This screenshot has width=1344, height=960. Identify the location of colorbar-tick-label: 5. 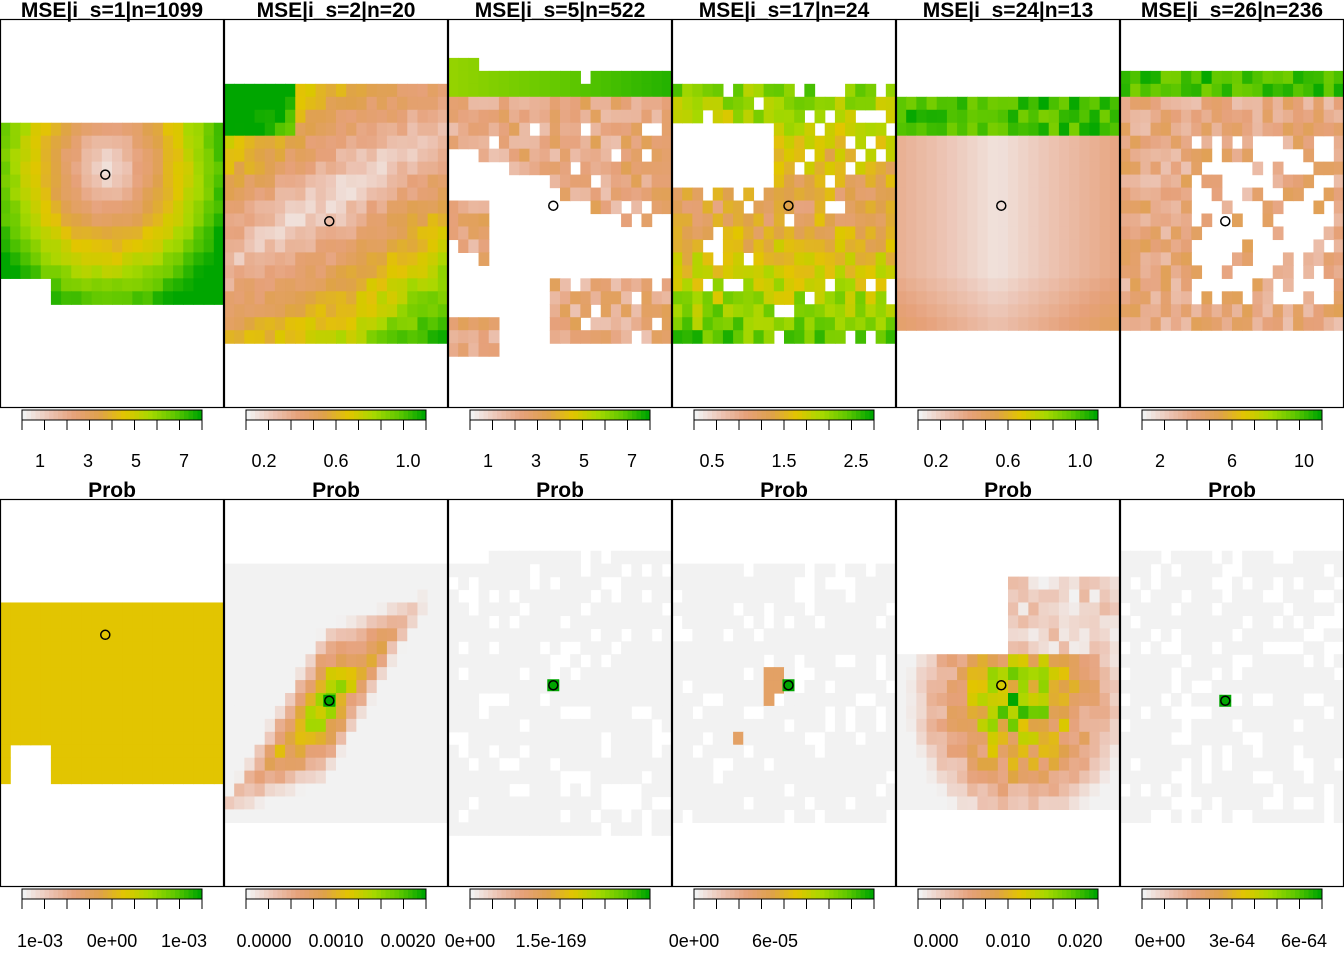
(136, 461).